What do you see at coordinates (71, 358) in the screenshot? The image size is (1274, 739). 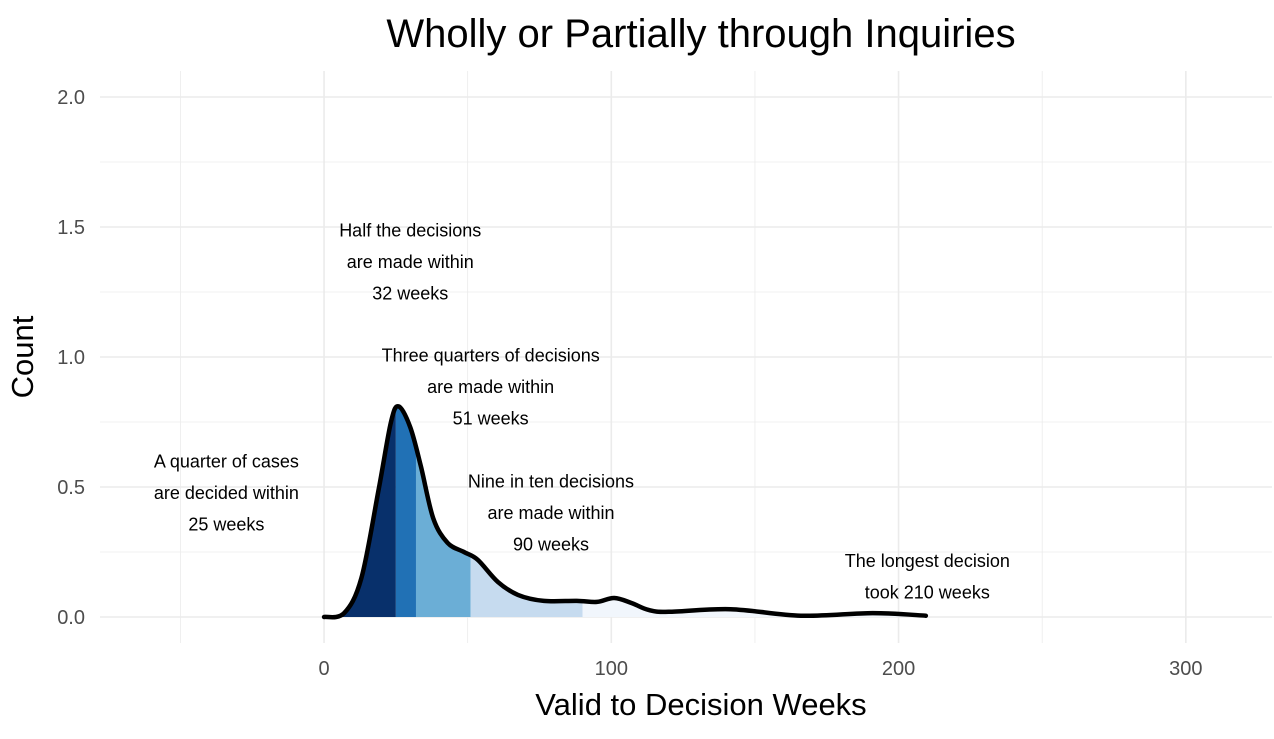 I see `y-tick-label: 1.0` at bounding box center [71, 358].